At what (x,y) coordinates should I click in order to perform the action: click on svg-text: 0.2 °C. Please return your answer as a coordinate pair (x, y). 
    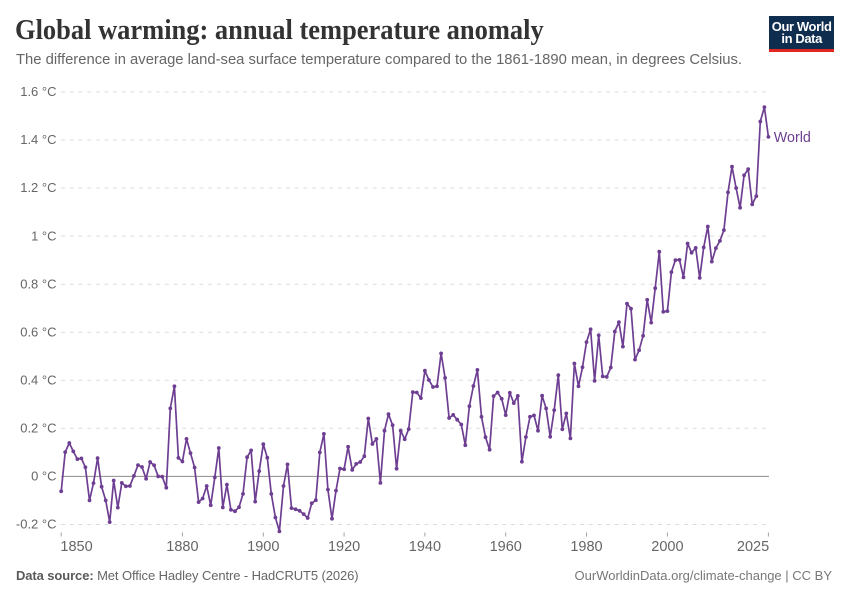
    Looking at the image, I should click on (38, 428).